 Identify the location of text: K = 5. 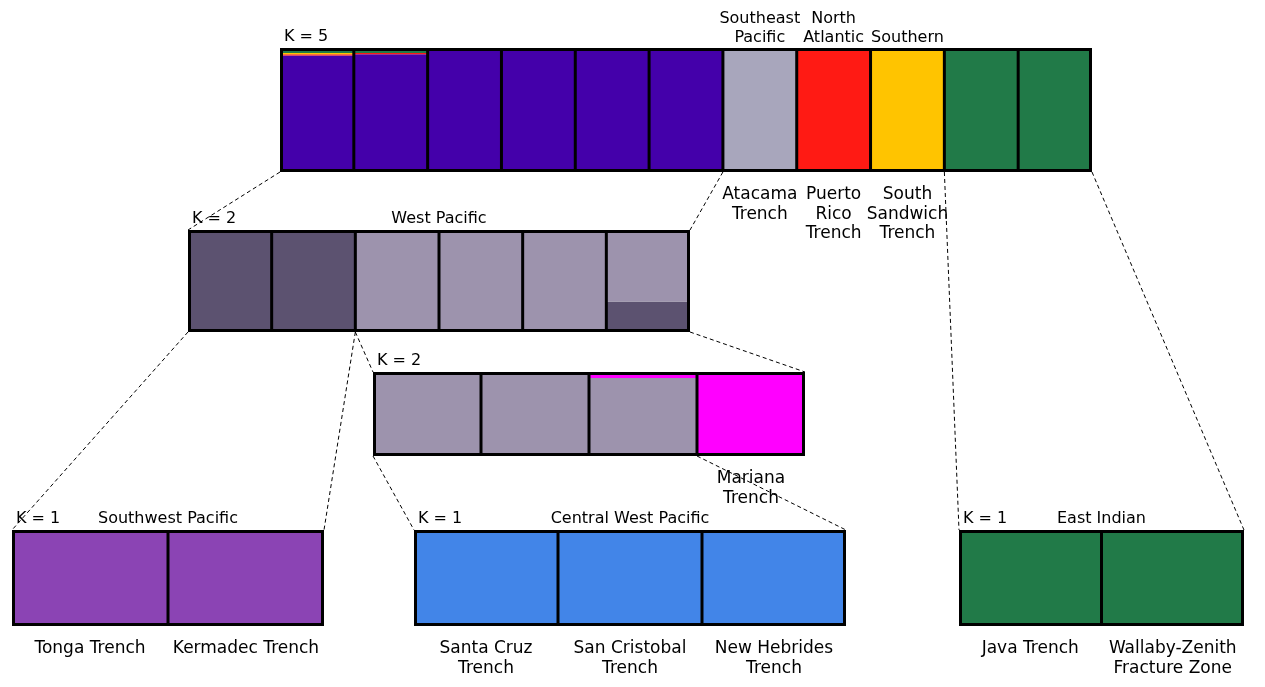
(306, 35).